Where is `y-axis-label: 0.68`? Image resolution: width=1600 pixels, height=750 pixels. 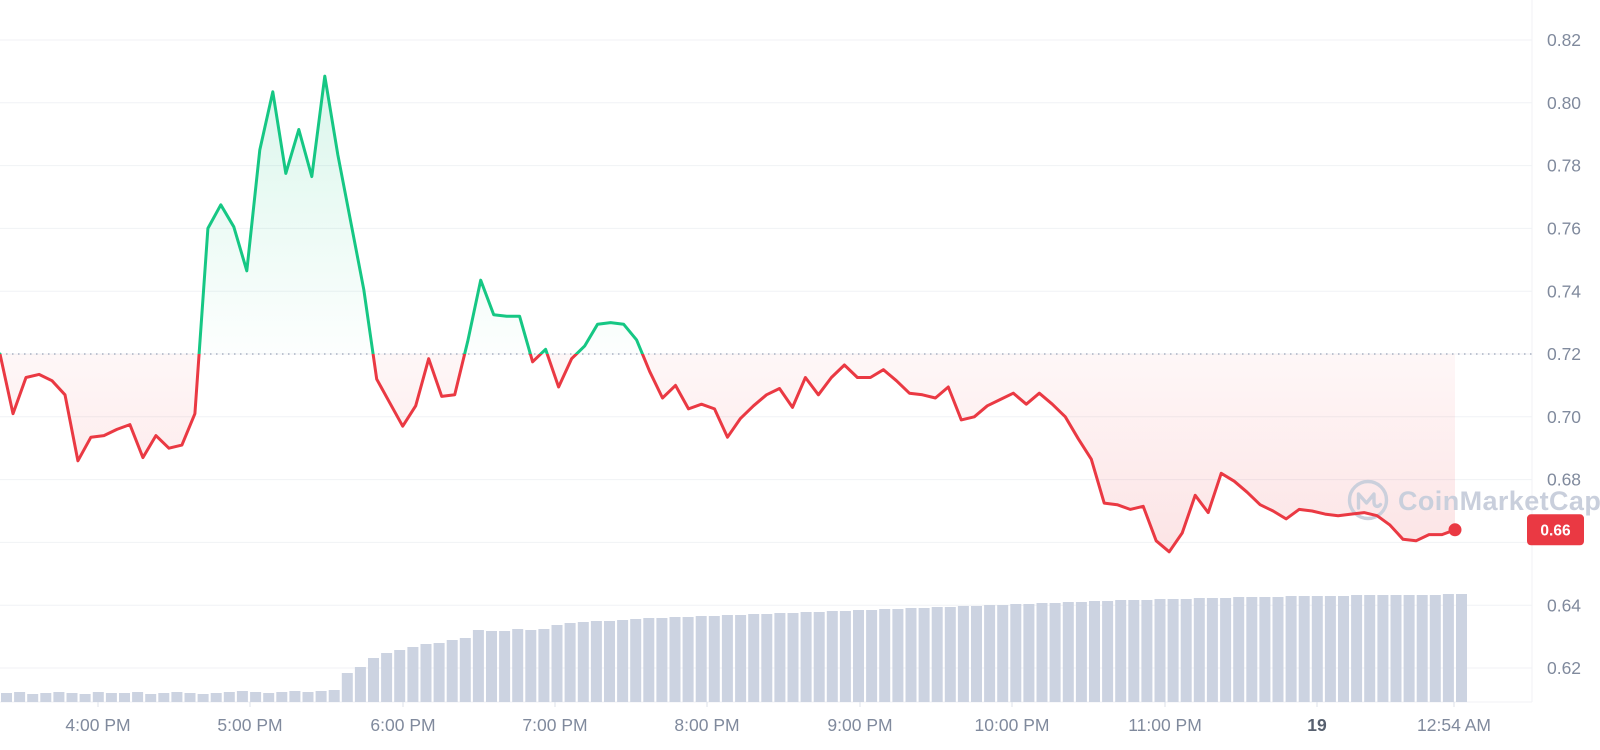
y-axis-label: 0.68 is located at coordinates (1564, 480).